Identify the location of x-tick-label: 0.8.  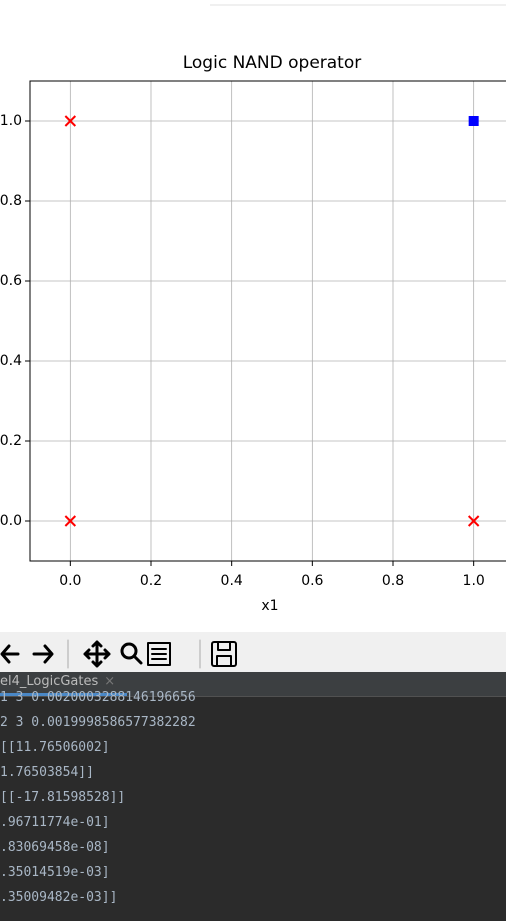
(393, 581).